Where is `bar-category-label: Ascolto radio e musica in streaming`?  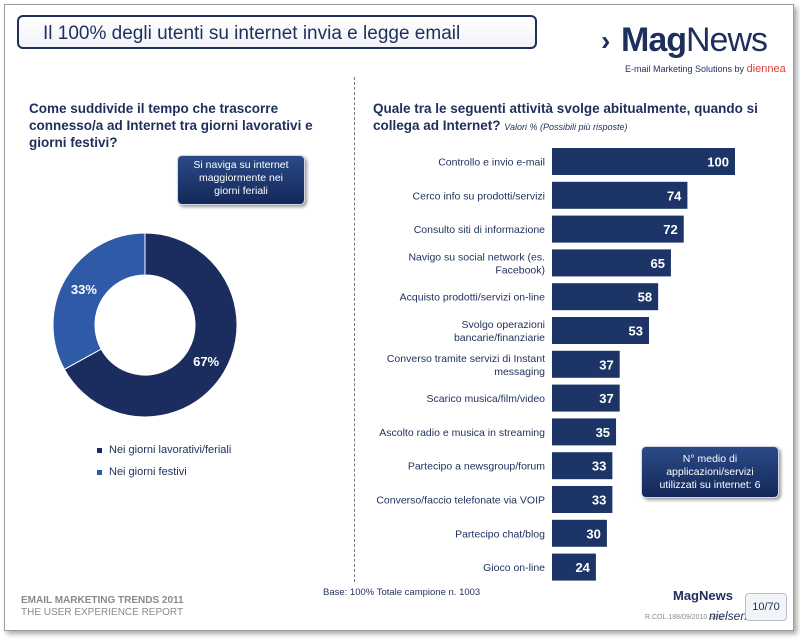 bar-category-label: Ascolto radio e musica in streaming is located at coordinates (462, 433).